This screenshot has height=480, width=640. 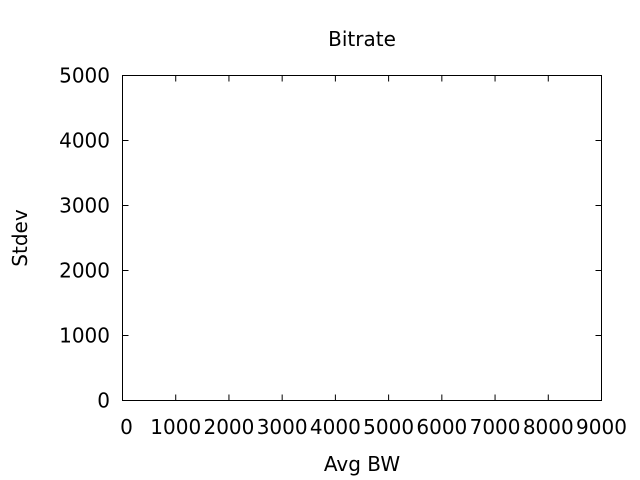 I want to click on x-tick-label: 8000, so click(x=548, y=427).